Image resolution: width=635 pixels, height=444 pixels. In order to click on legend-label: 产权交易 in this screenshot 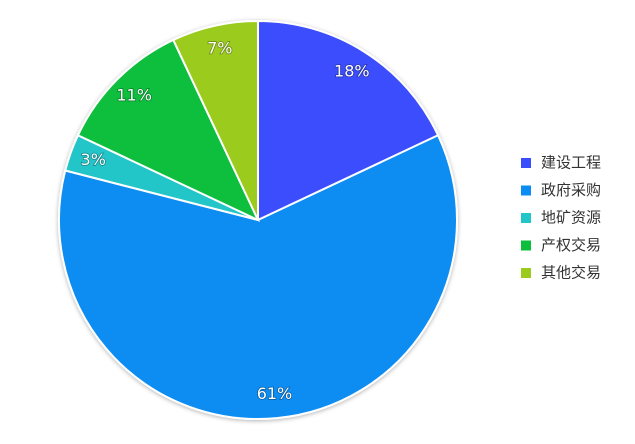, I will do `click(571, 245)`.